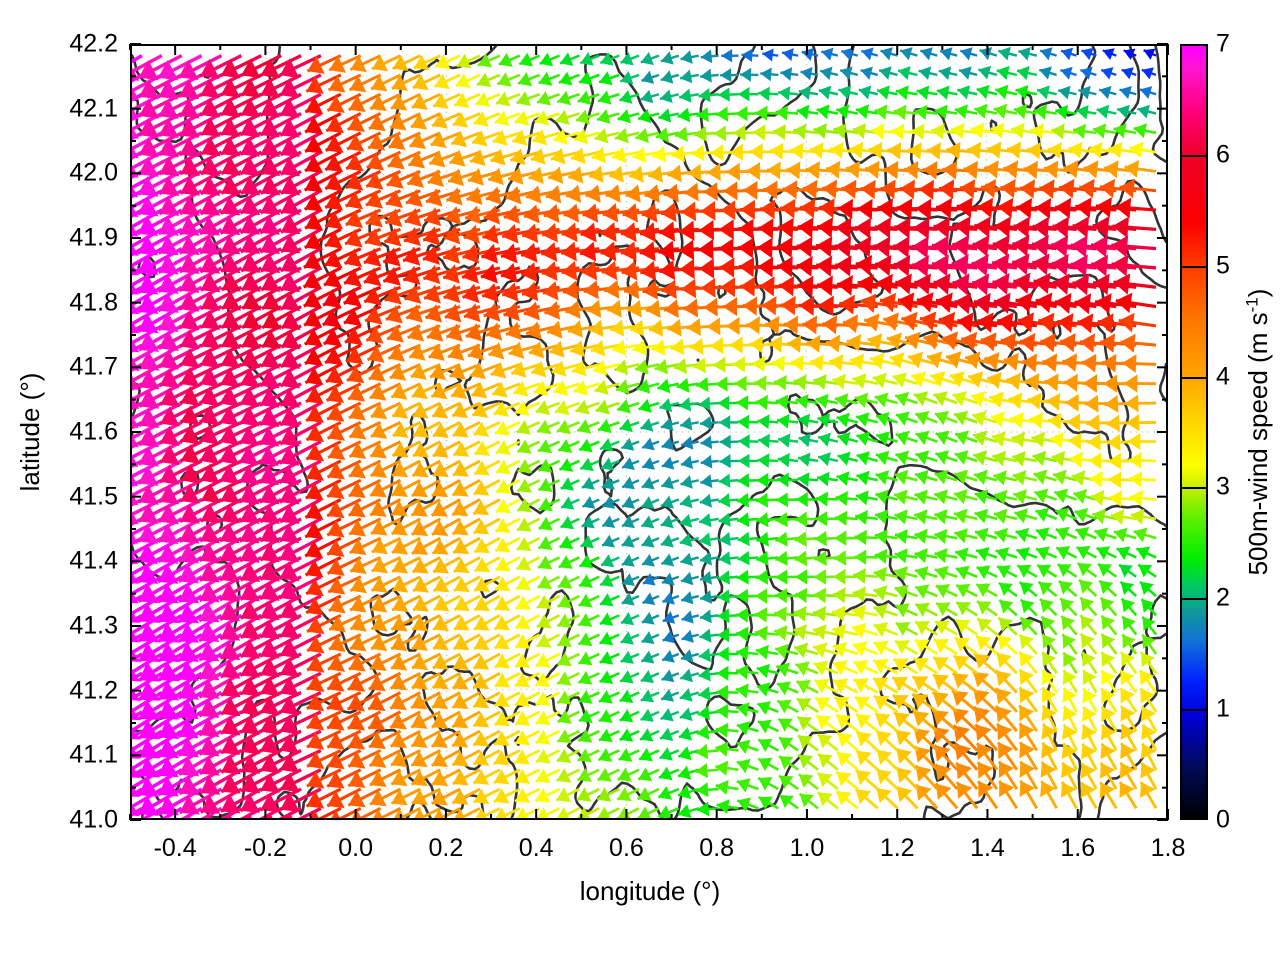  Describe the element at coordinates (93, 754) in the screenshot. I see `y-tick-label: 41.1` at that location.